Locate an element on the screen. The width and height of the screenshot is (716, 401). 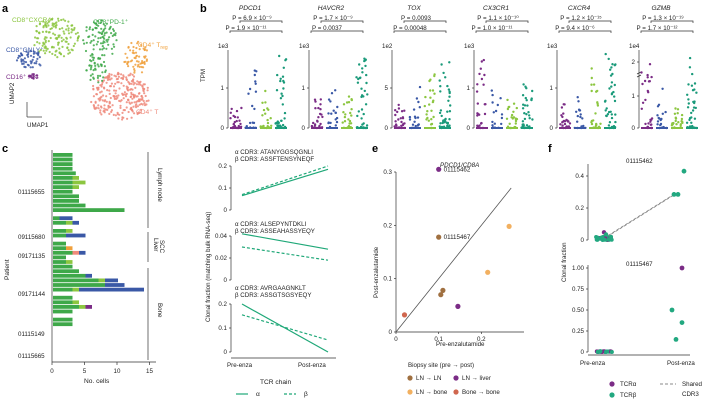
shared-cdr3-line is located at coordinates (641, 215).